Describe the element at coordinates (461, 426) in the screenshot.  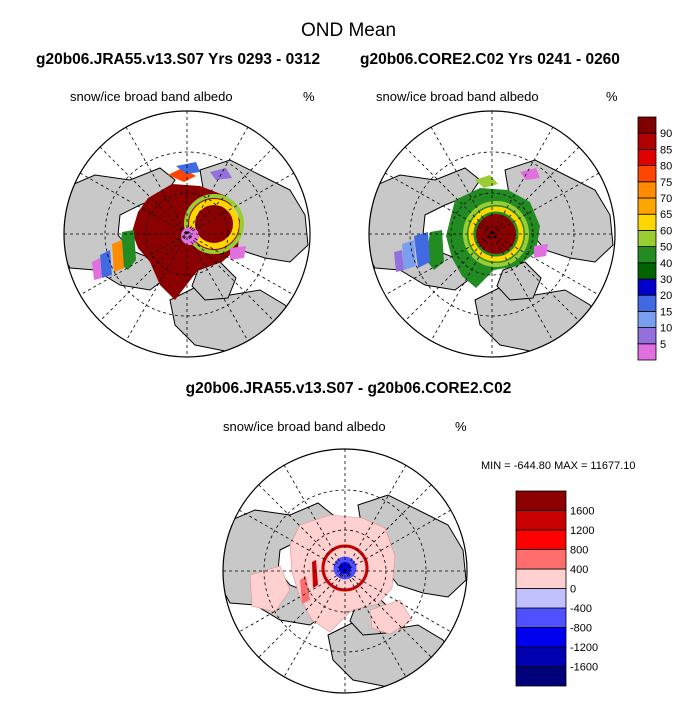
I see `panel3-units-label: %` at that location.